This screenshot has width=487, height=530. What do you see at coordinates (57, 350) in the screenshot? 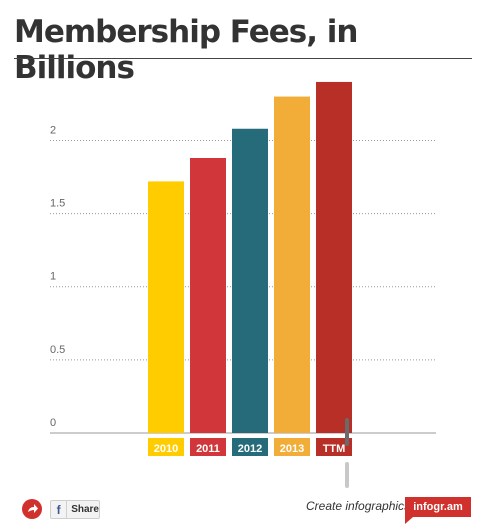
I see `y-tick-label: 0.5` at bounding box center [57, 350].